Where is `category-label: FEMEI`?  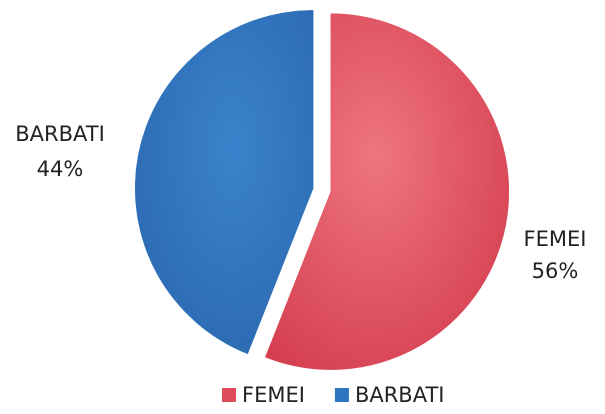 category-label: FEMEI is located at coordinates (555, 239).